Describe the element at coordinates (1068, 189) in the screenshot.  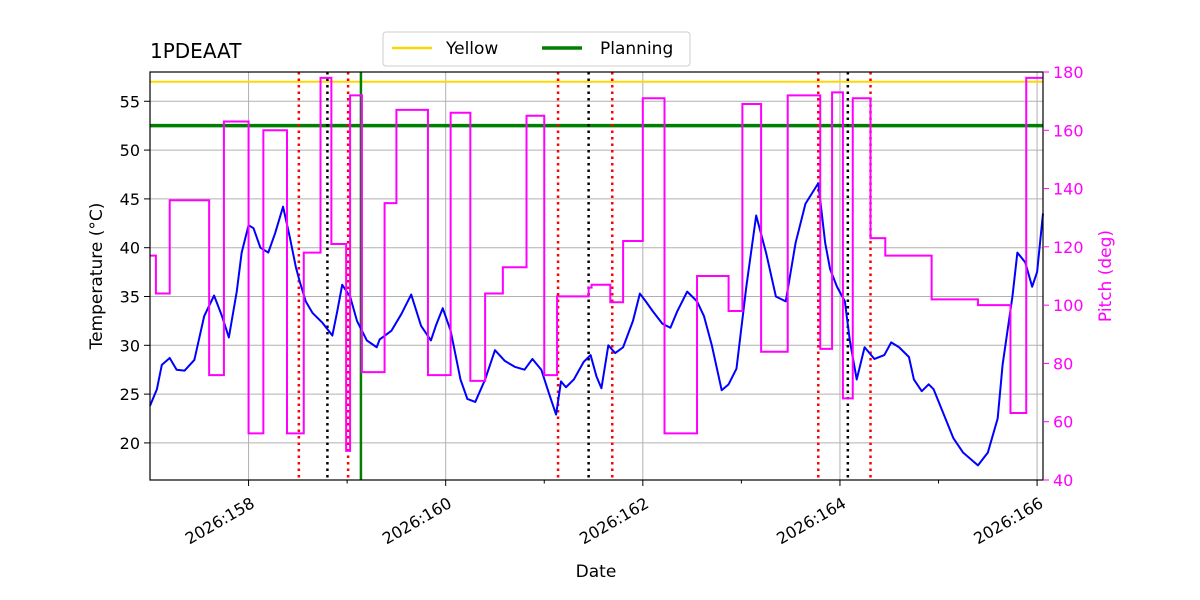
I see `y2-tick-label: 140` at that location.